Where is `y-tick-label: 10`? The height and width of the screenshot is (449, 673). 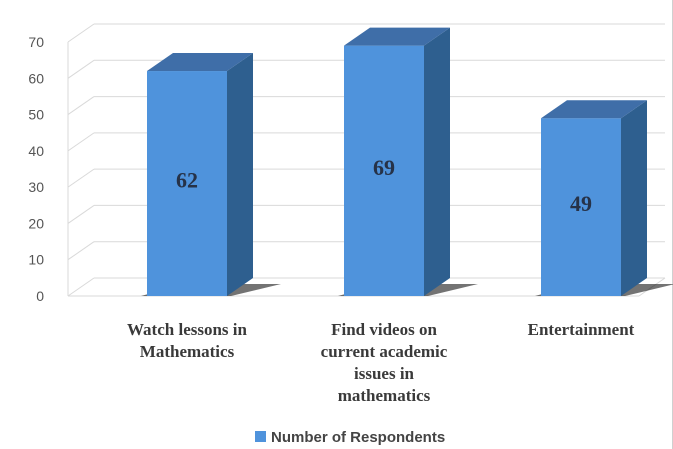 y-tick-label: 10 is located at coordinates (36, 260).